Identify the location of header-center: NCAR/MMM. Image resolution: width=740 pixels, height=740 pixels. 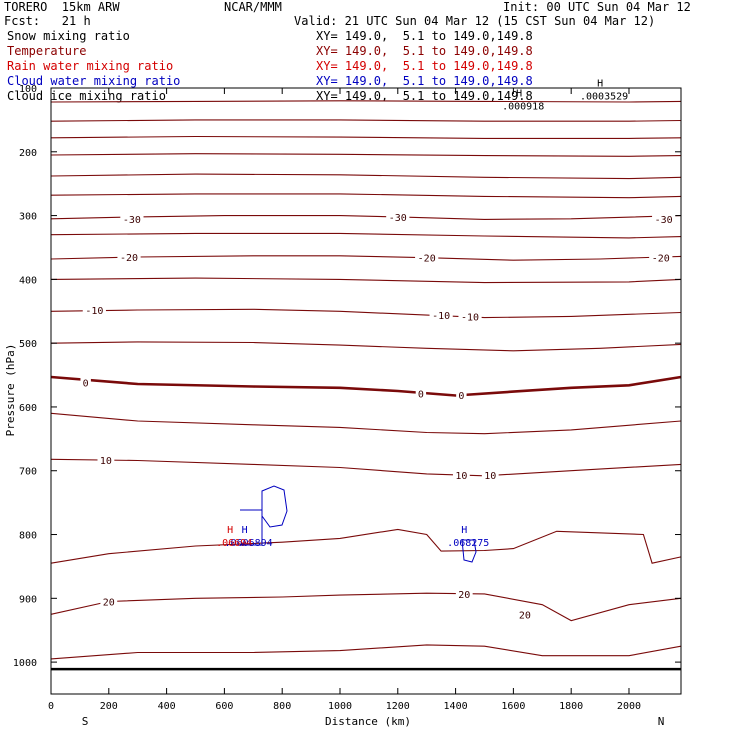
(253, 7).